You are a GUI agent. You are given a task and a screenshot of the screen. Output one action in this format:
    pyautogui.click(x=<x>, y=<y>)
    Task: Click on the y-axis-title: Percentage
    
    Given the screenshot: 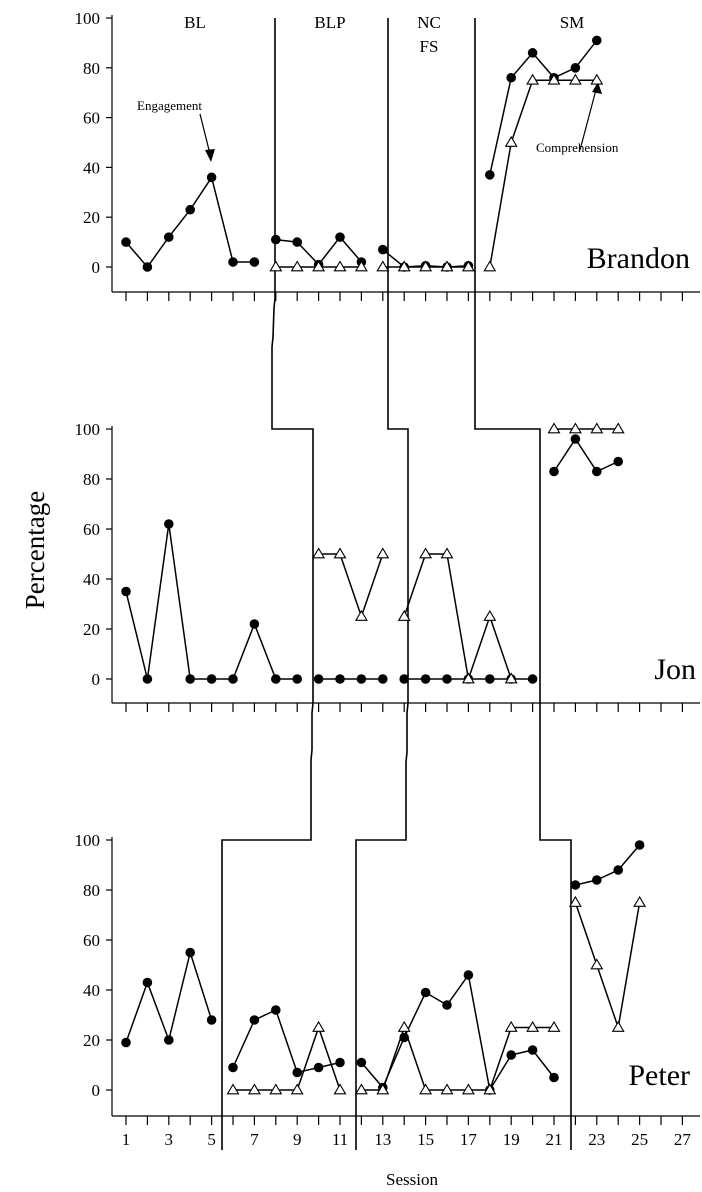 What is the action you would take?
    pyautogui.click(x=35, y=550)
    